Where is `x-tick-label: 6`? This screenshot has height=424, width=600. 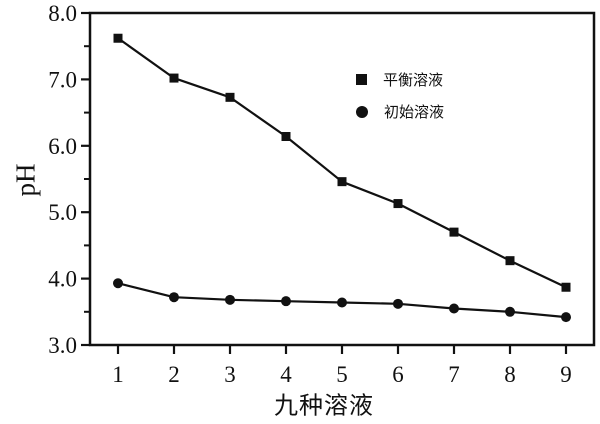 x-tick-label: 6 is located at coordinates (398, 374).